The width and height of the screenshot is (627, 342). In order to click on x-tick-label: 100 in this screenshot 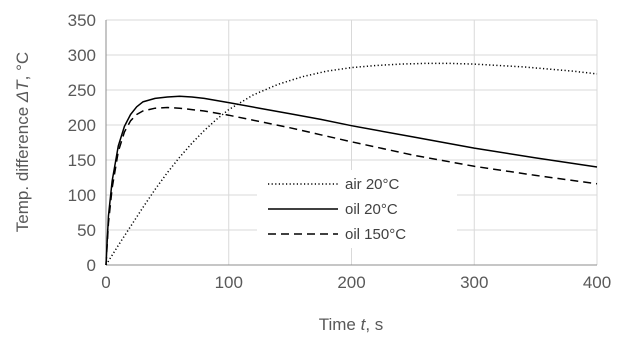, I will do `click(229, 282)`.